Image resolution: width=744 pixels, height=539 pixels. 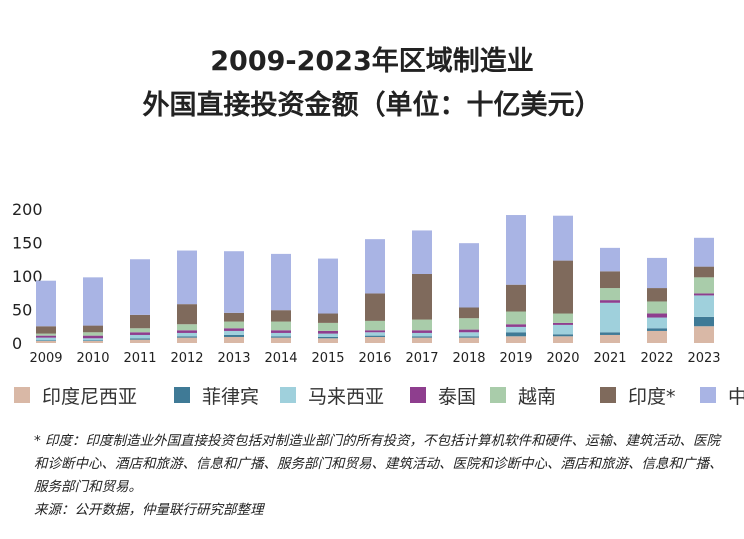 I want to click on x-tick-label: 2018, so click(x=468, y=358).